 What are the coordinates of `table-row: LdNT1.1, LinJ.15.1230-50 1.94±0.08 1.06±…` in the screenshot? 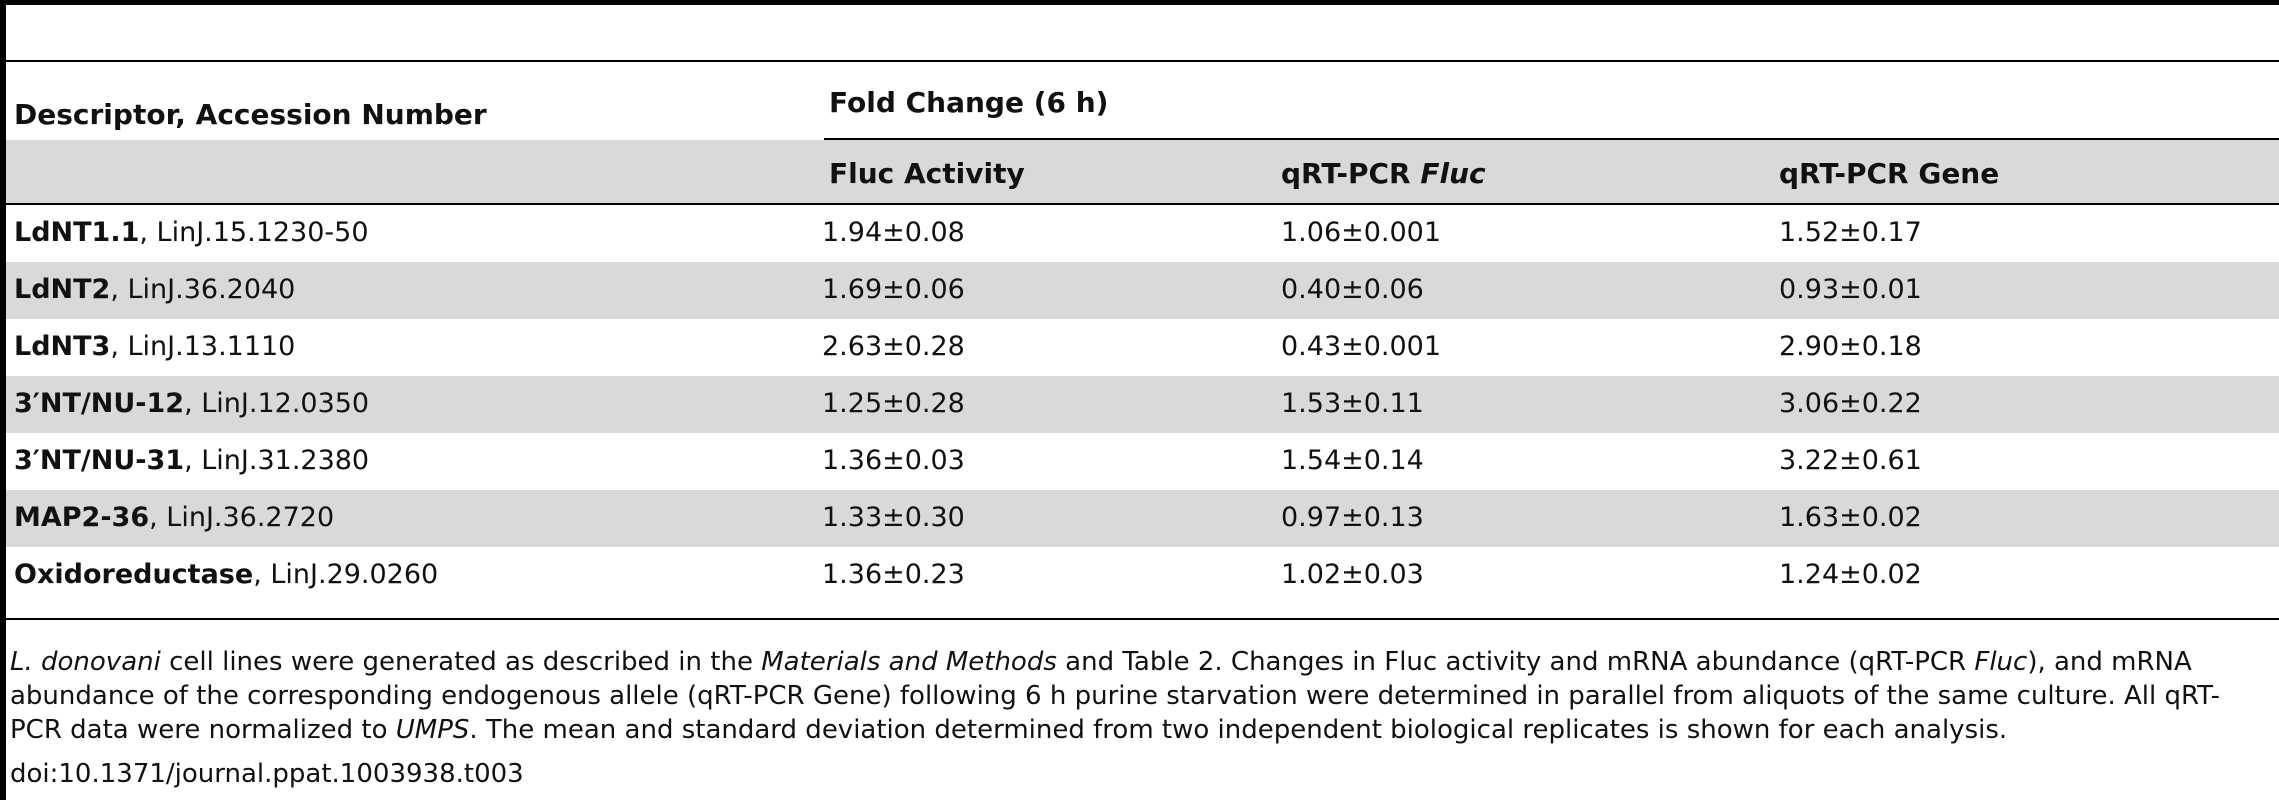 It's located at (1142, 233).